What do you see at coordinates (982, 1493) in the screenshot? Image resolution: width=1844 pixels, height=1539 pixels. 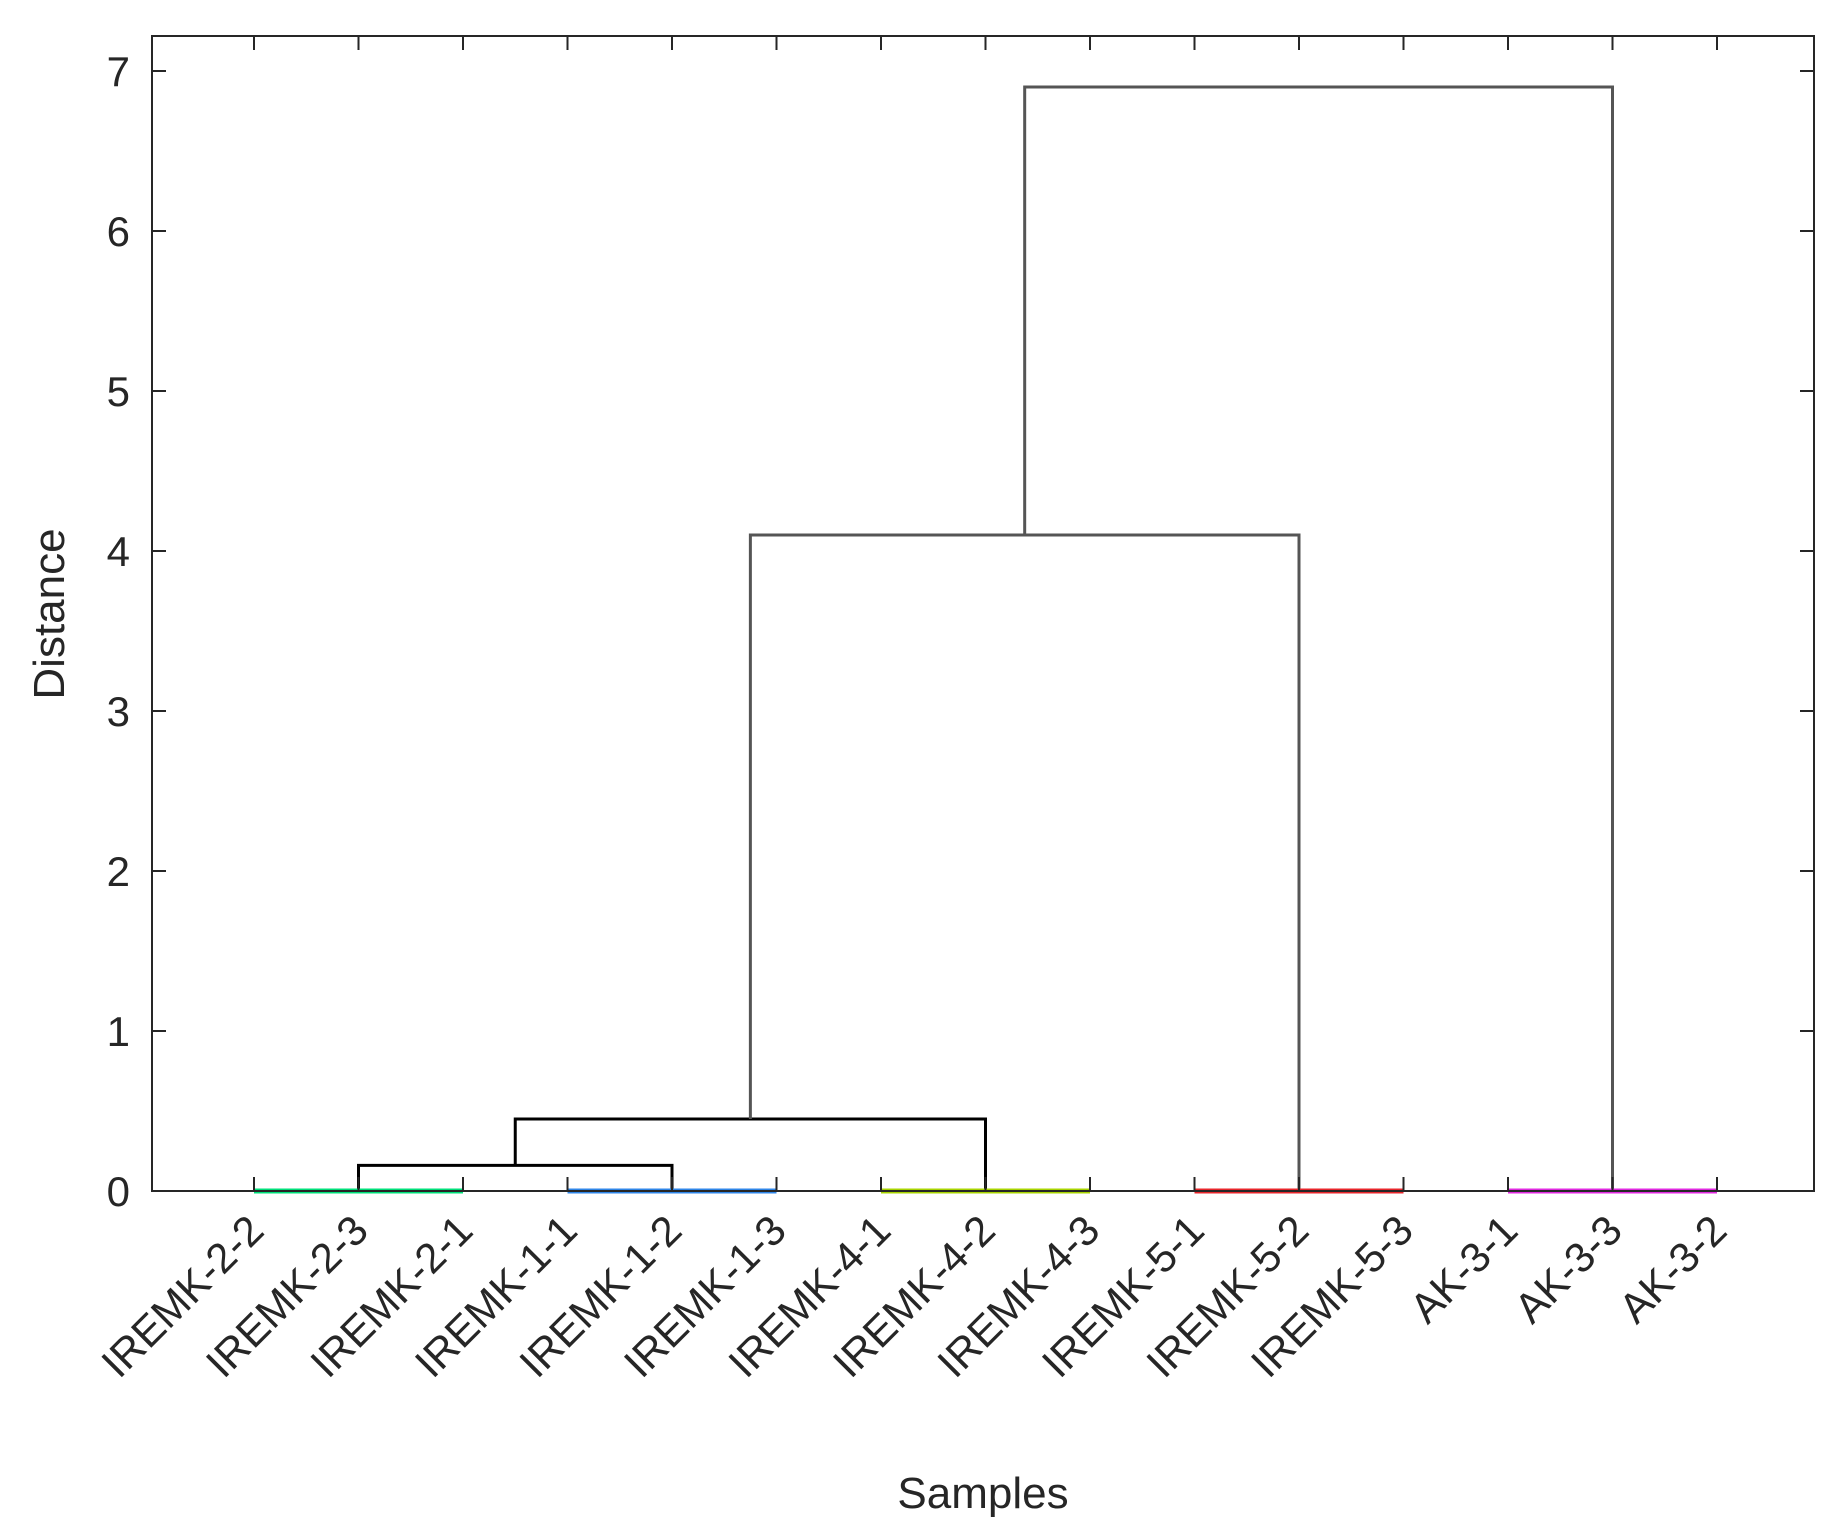 I see `x-axis-title: Samples` at bounding box center [982, 1493].